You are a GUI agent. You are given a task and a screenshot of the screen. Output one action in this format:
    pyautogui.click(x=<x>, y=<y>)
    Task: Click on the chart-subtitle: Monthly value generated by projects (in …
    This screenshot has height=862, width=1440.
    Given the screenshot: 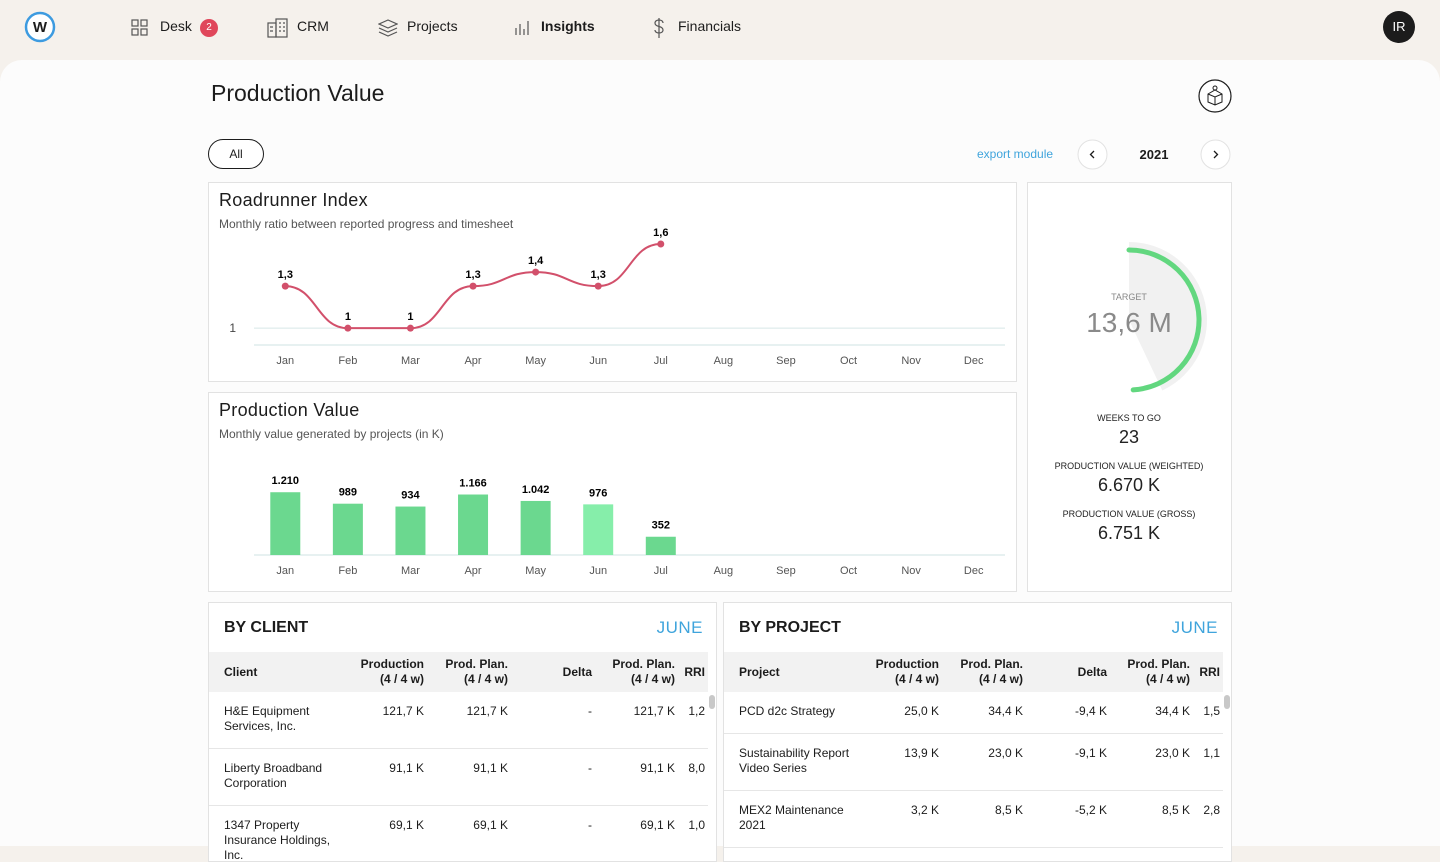 What is the action you would take?
    pyautogui.click(x=331, y=434)
    